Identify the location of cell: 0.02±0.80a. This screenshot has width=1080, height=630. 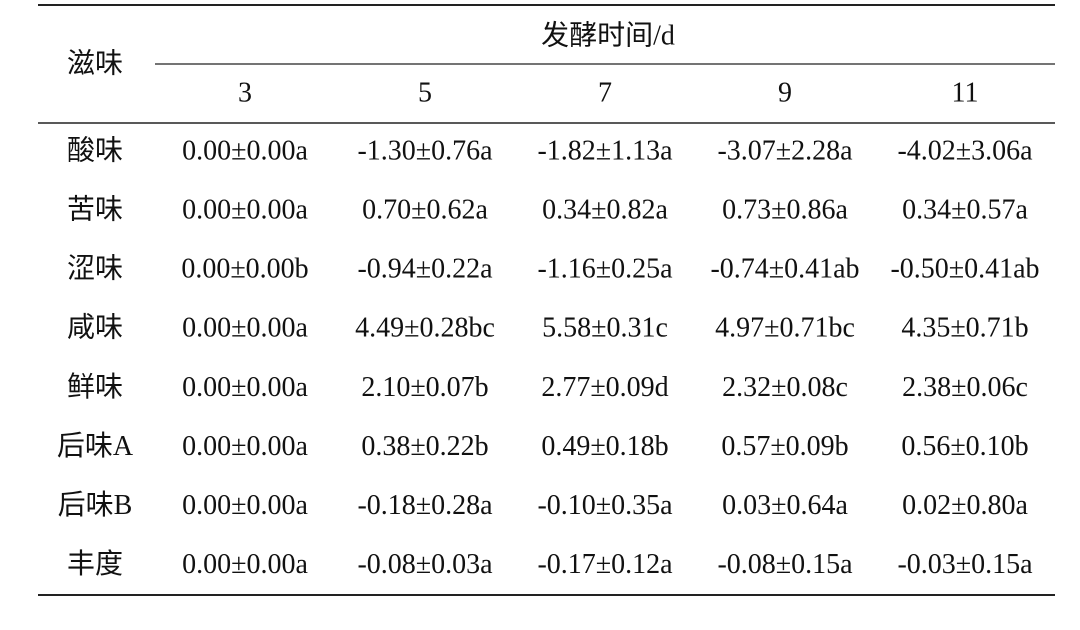
(965, 505).